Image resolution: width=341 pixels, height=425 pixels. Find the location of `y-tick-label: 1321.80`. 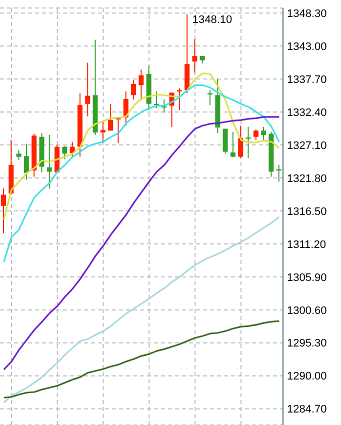

y-tick-label: 1321.80 is located at coordinates (307, 178).